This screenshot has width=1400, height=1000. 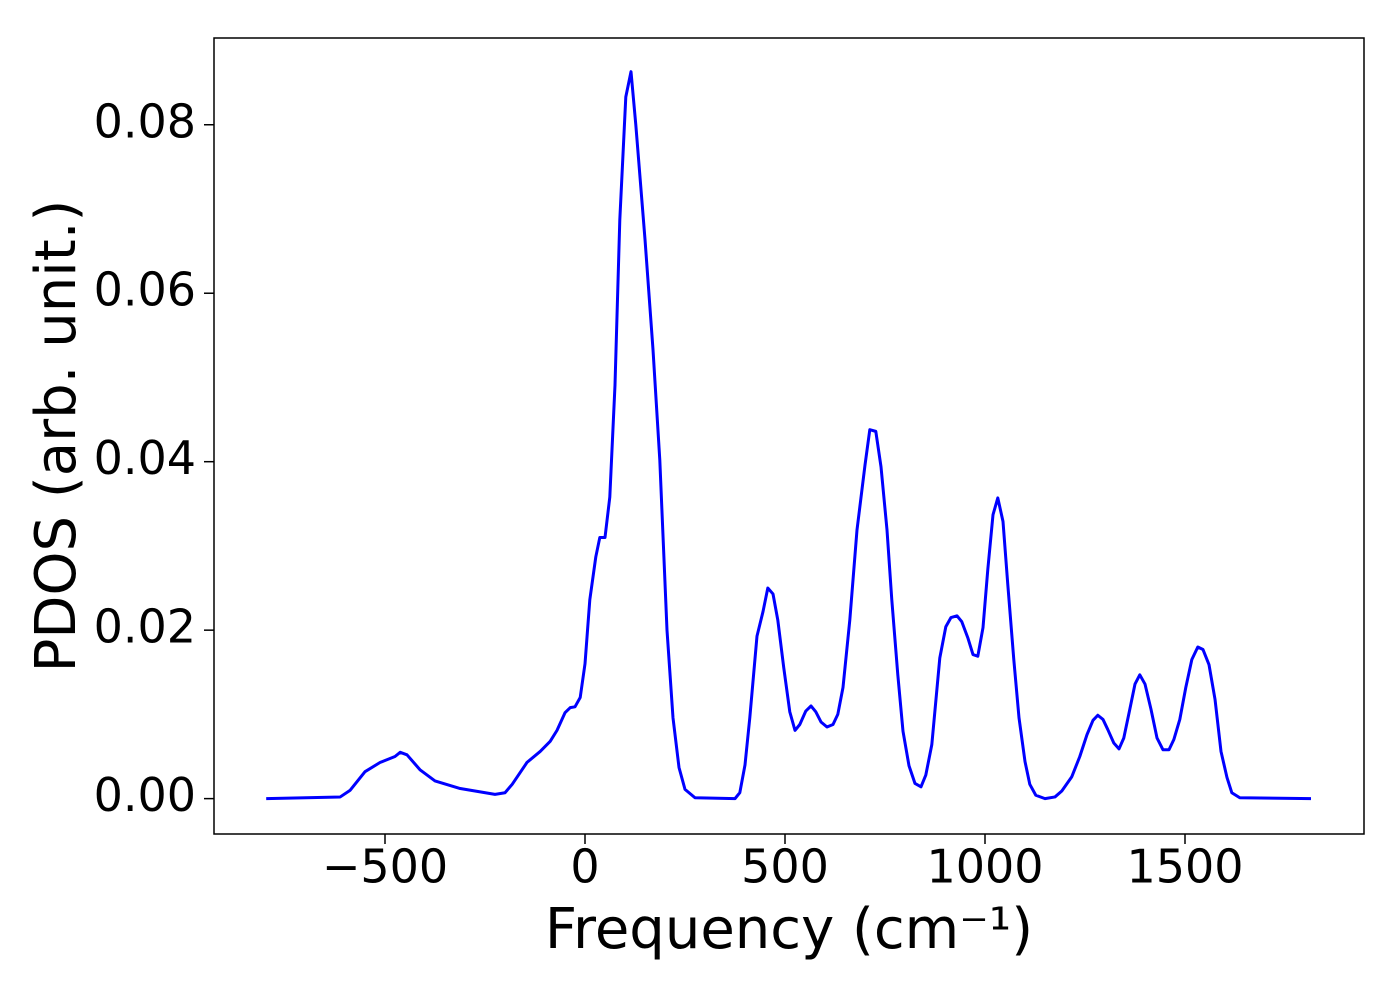 What do you see at coordinates (984, 867) in the screenshot?
I see `x-tick-label: 1000` at bounding box center [984, 867].